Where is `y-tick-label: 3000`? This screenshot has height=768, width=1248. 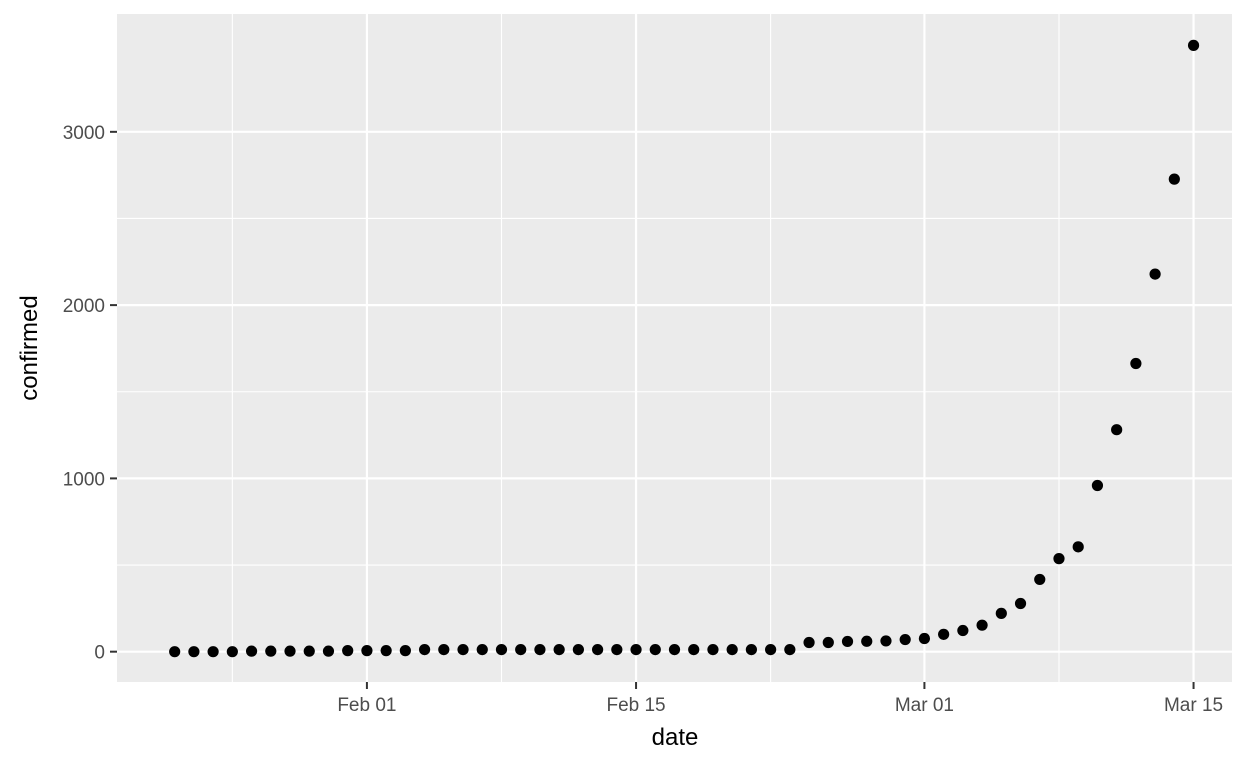
y-tick-label: 3000 is located at coordinates (84, 133).